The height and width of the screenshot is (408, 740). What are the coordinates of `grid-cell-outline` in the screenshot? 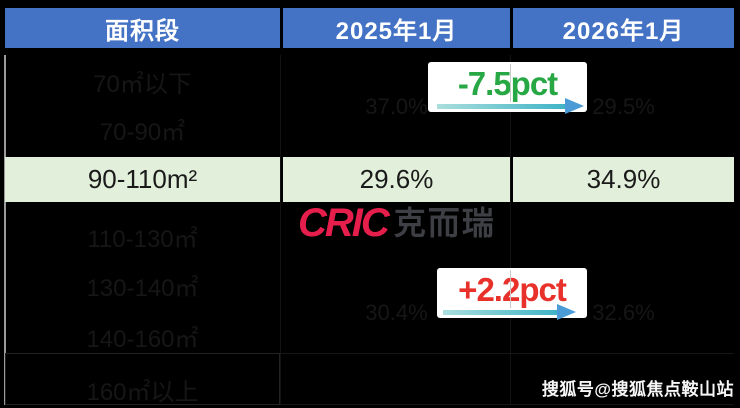 It's located at (142, 379).